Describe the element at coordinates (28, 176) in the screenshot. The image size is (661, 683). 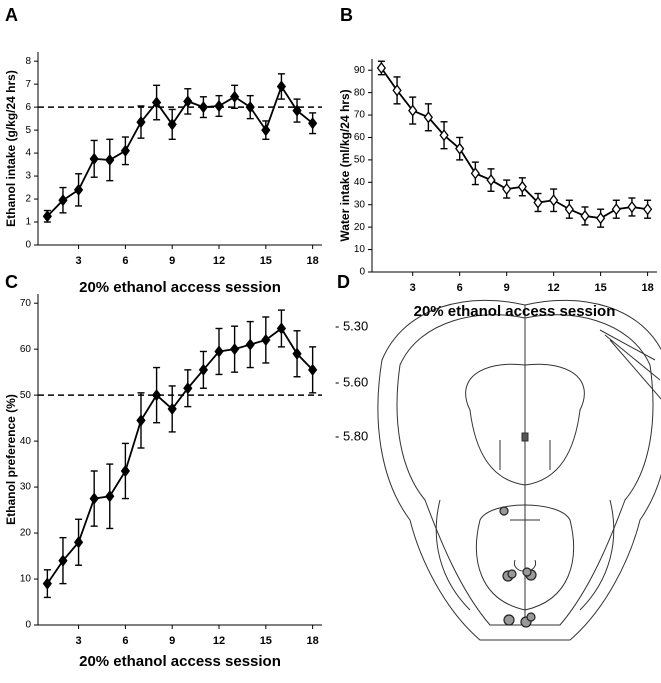
I see `y-tick-label: 3` at that location.